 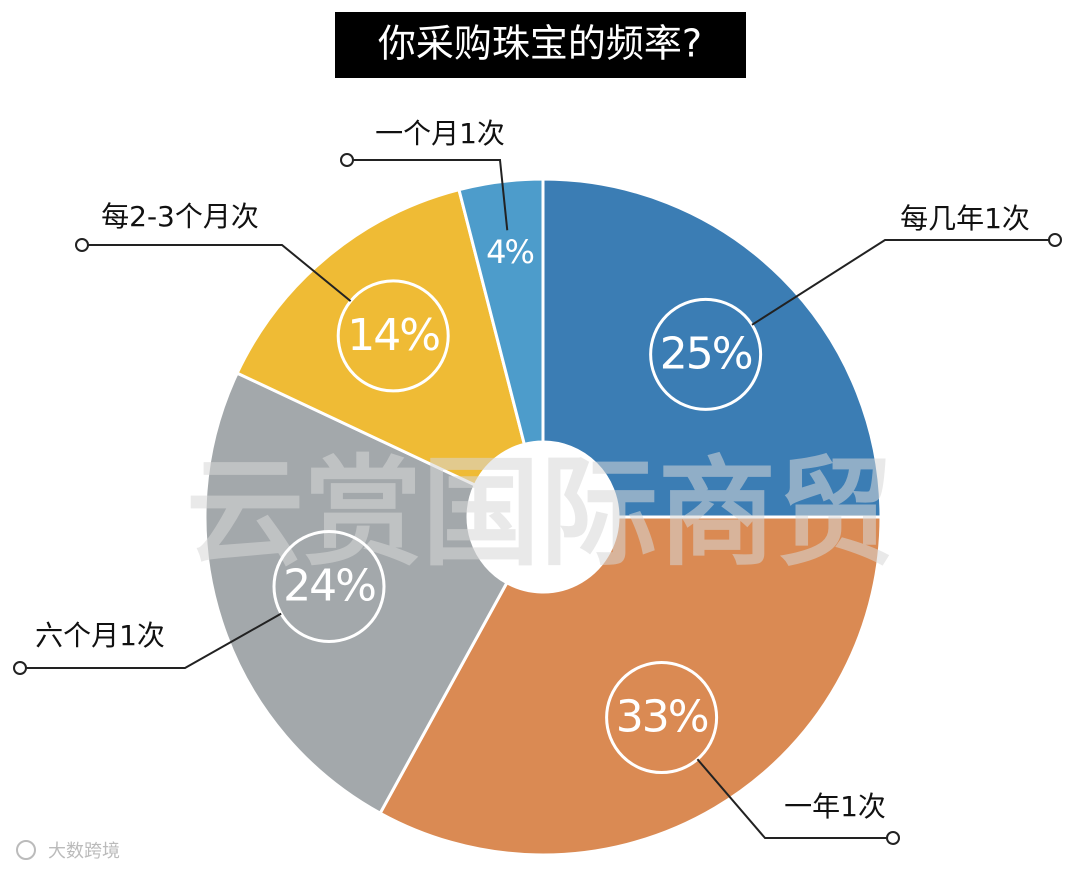 I want to click on source: 大数跨境, so click(x=84, y=851).